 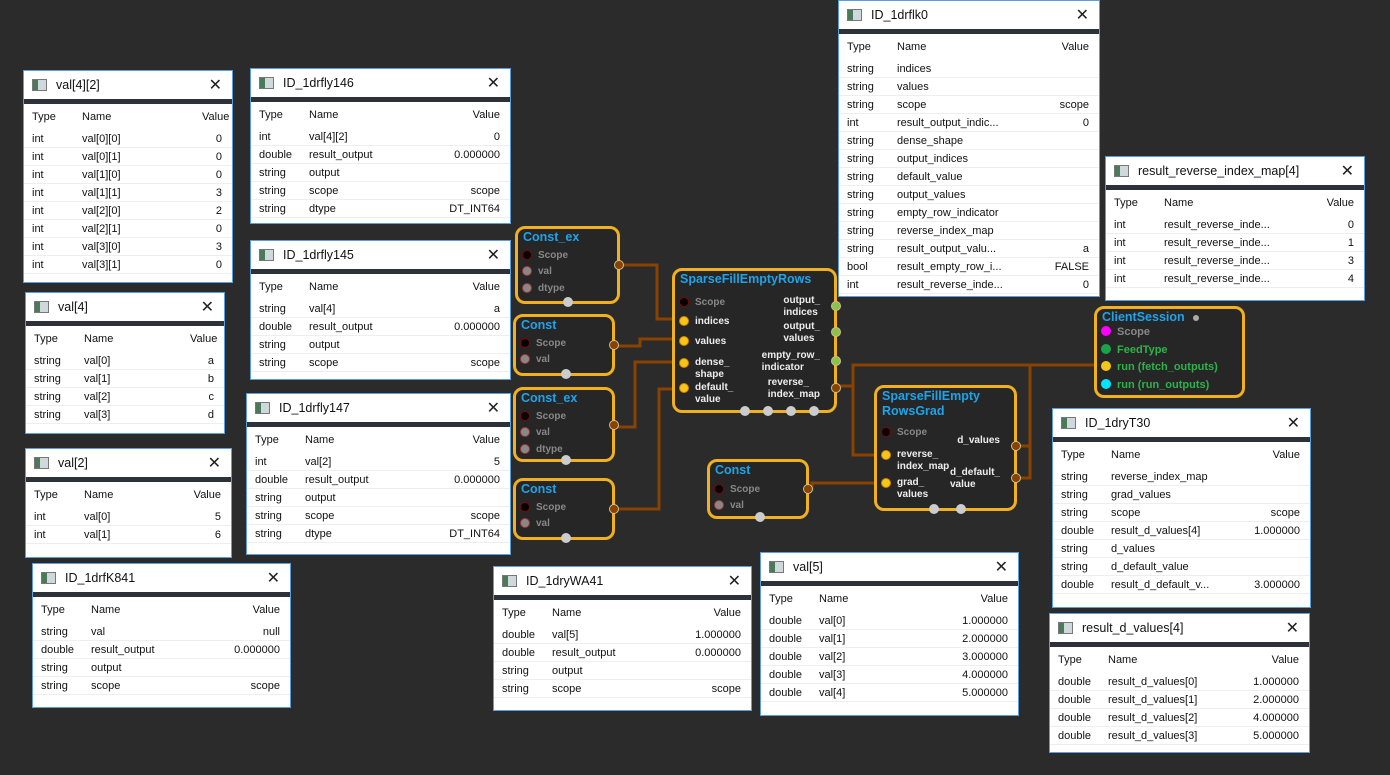 What do you see at coordinates (378, 408) in the screenshot?
I see `panel-title-bar: ID_1drfly147 ✕` at bounding box center [378, 408].